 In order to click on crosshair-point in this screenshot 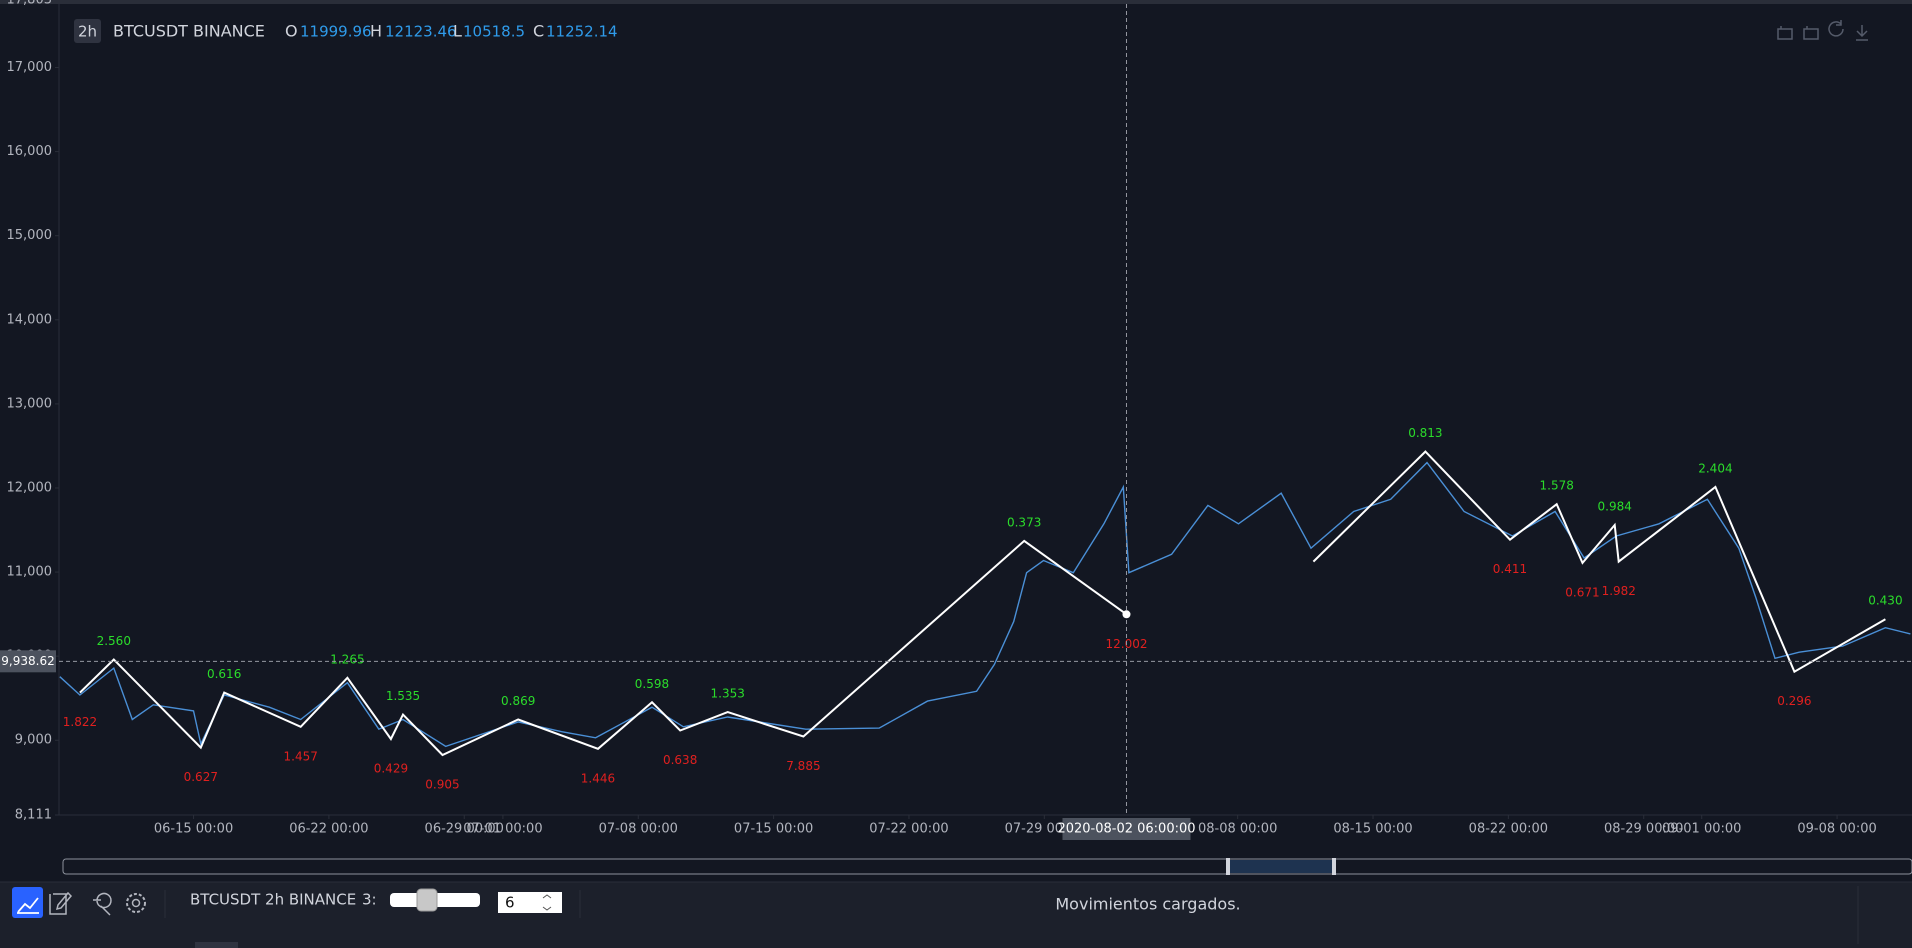, I will do `click(1126, 614)`.